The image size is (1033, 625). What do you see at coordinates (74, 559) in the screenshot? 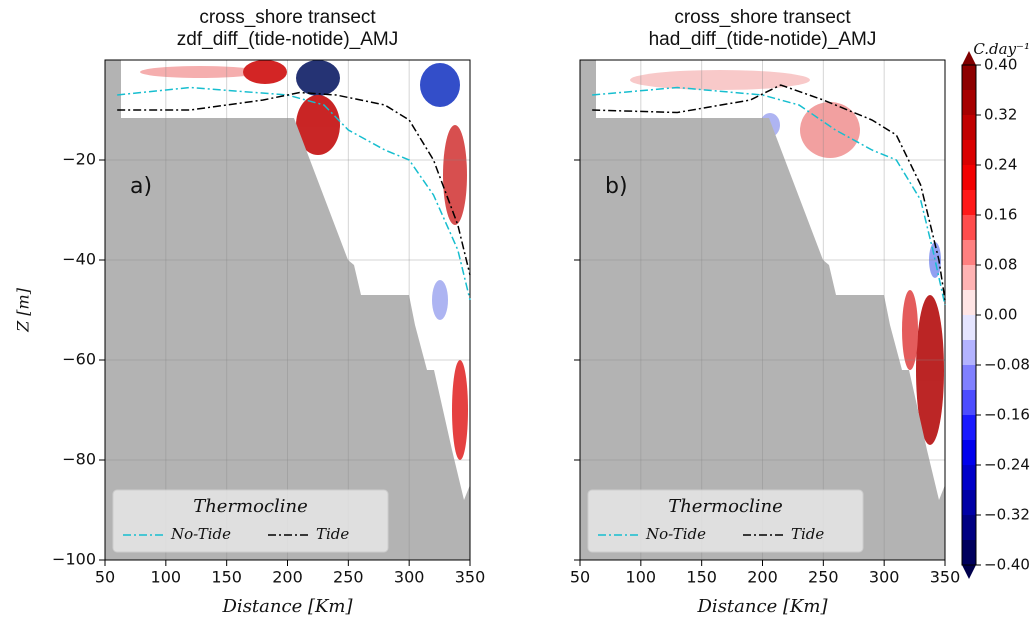
I see `y-tick-label: −100` at bounding box center [74, 559].